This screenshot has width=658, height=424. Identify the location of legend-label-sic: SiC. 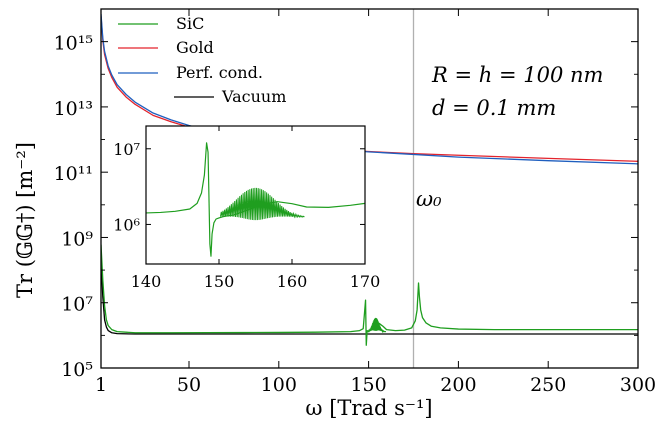
(190, 23).